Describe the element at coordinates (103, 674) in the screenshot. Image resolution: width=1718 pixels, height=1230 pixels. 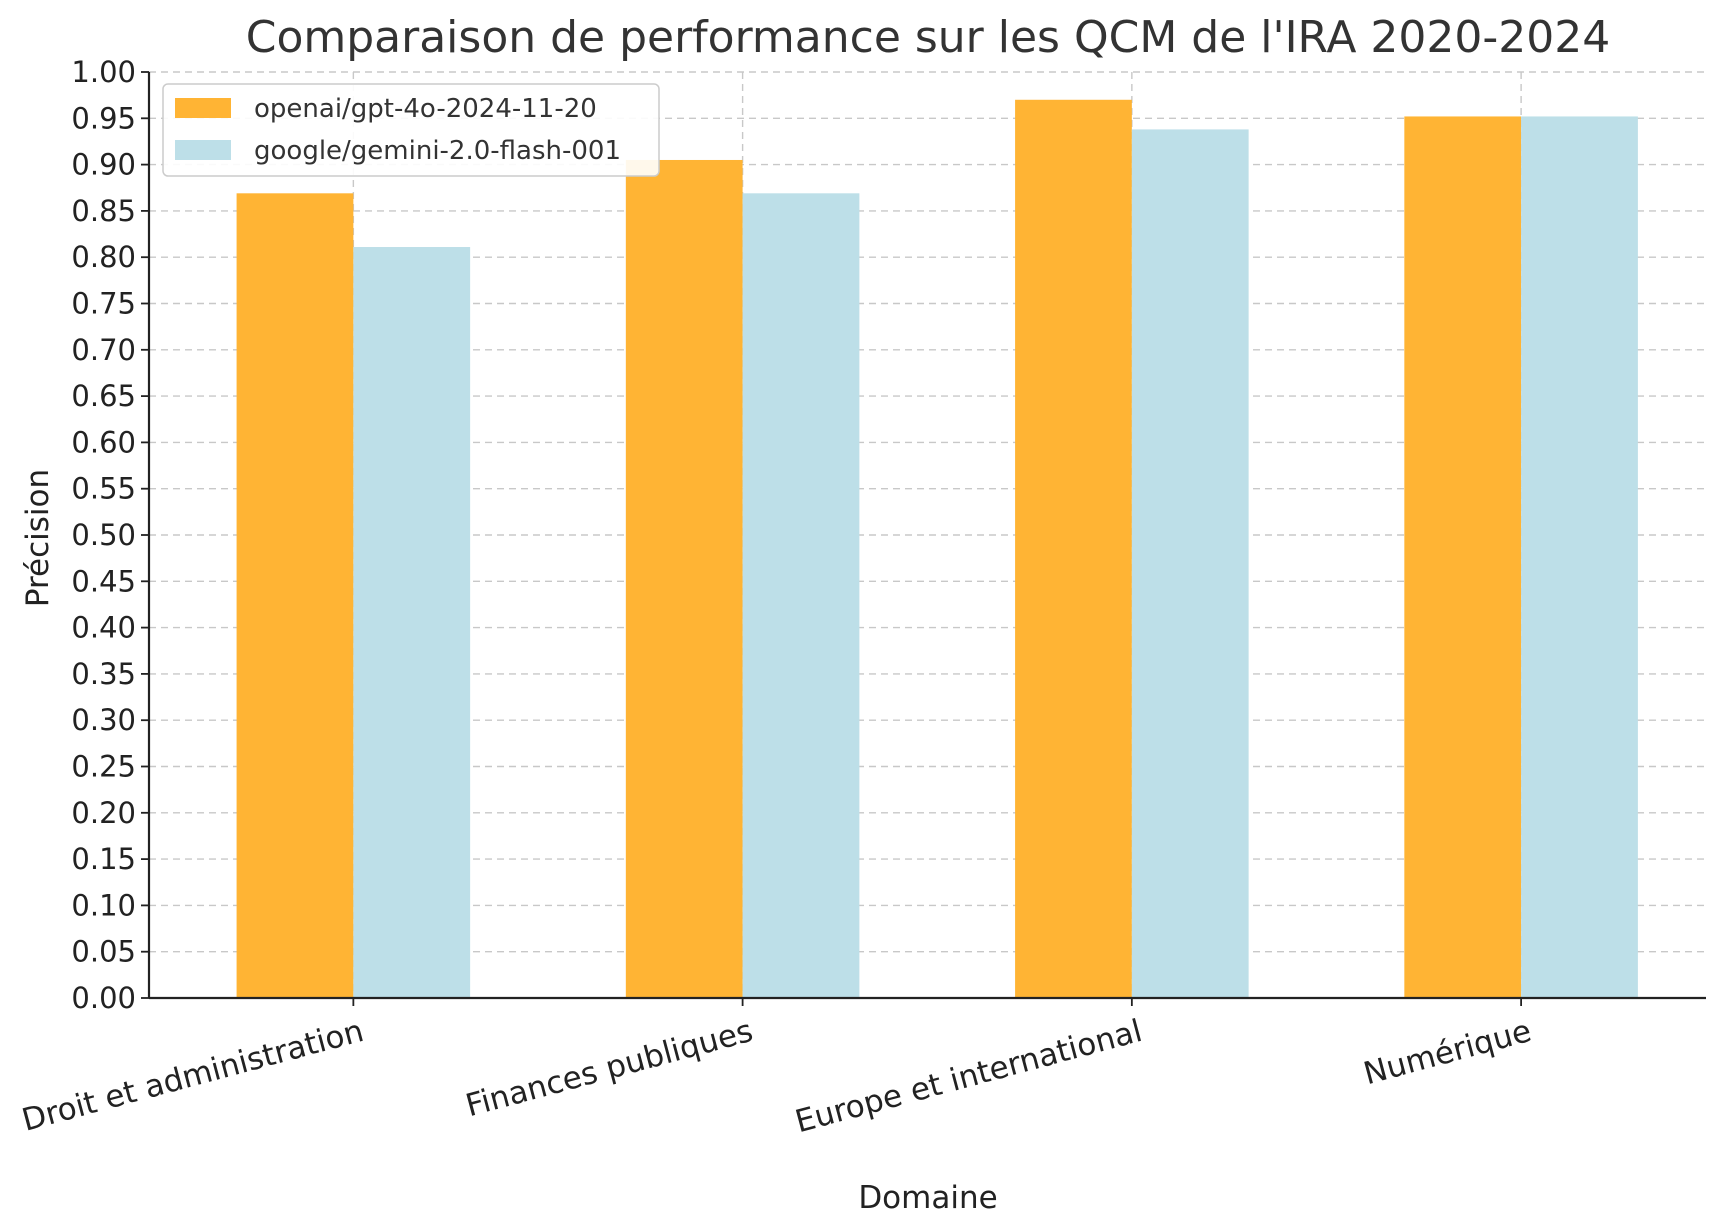
I see `y-tick-label: 0.35` at that location.